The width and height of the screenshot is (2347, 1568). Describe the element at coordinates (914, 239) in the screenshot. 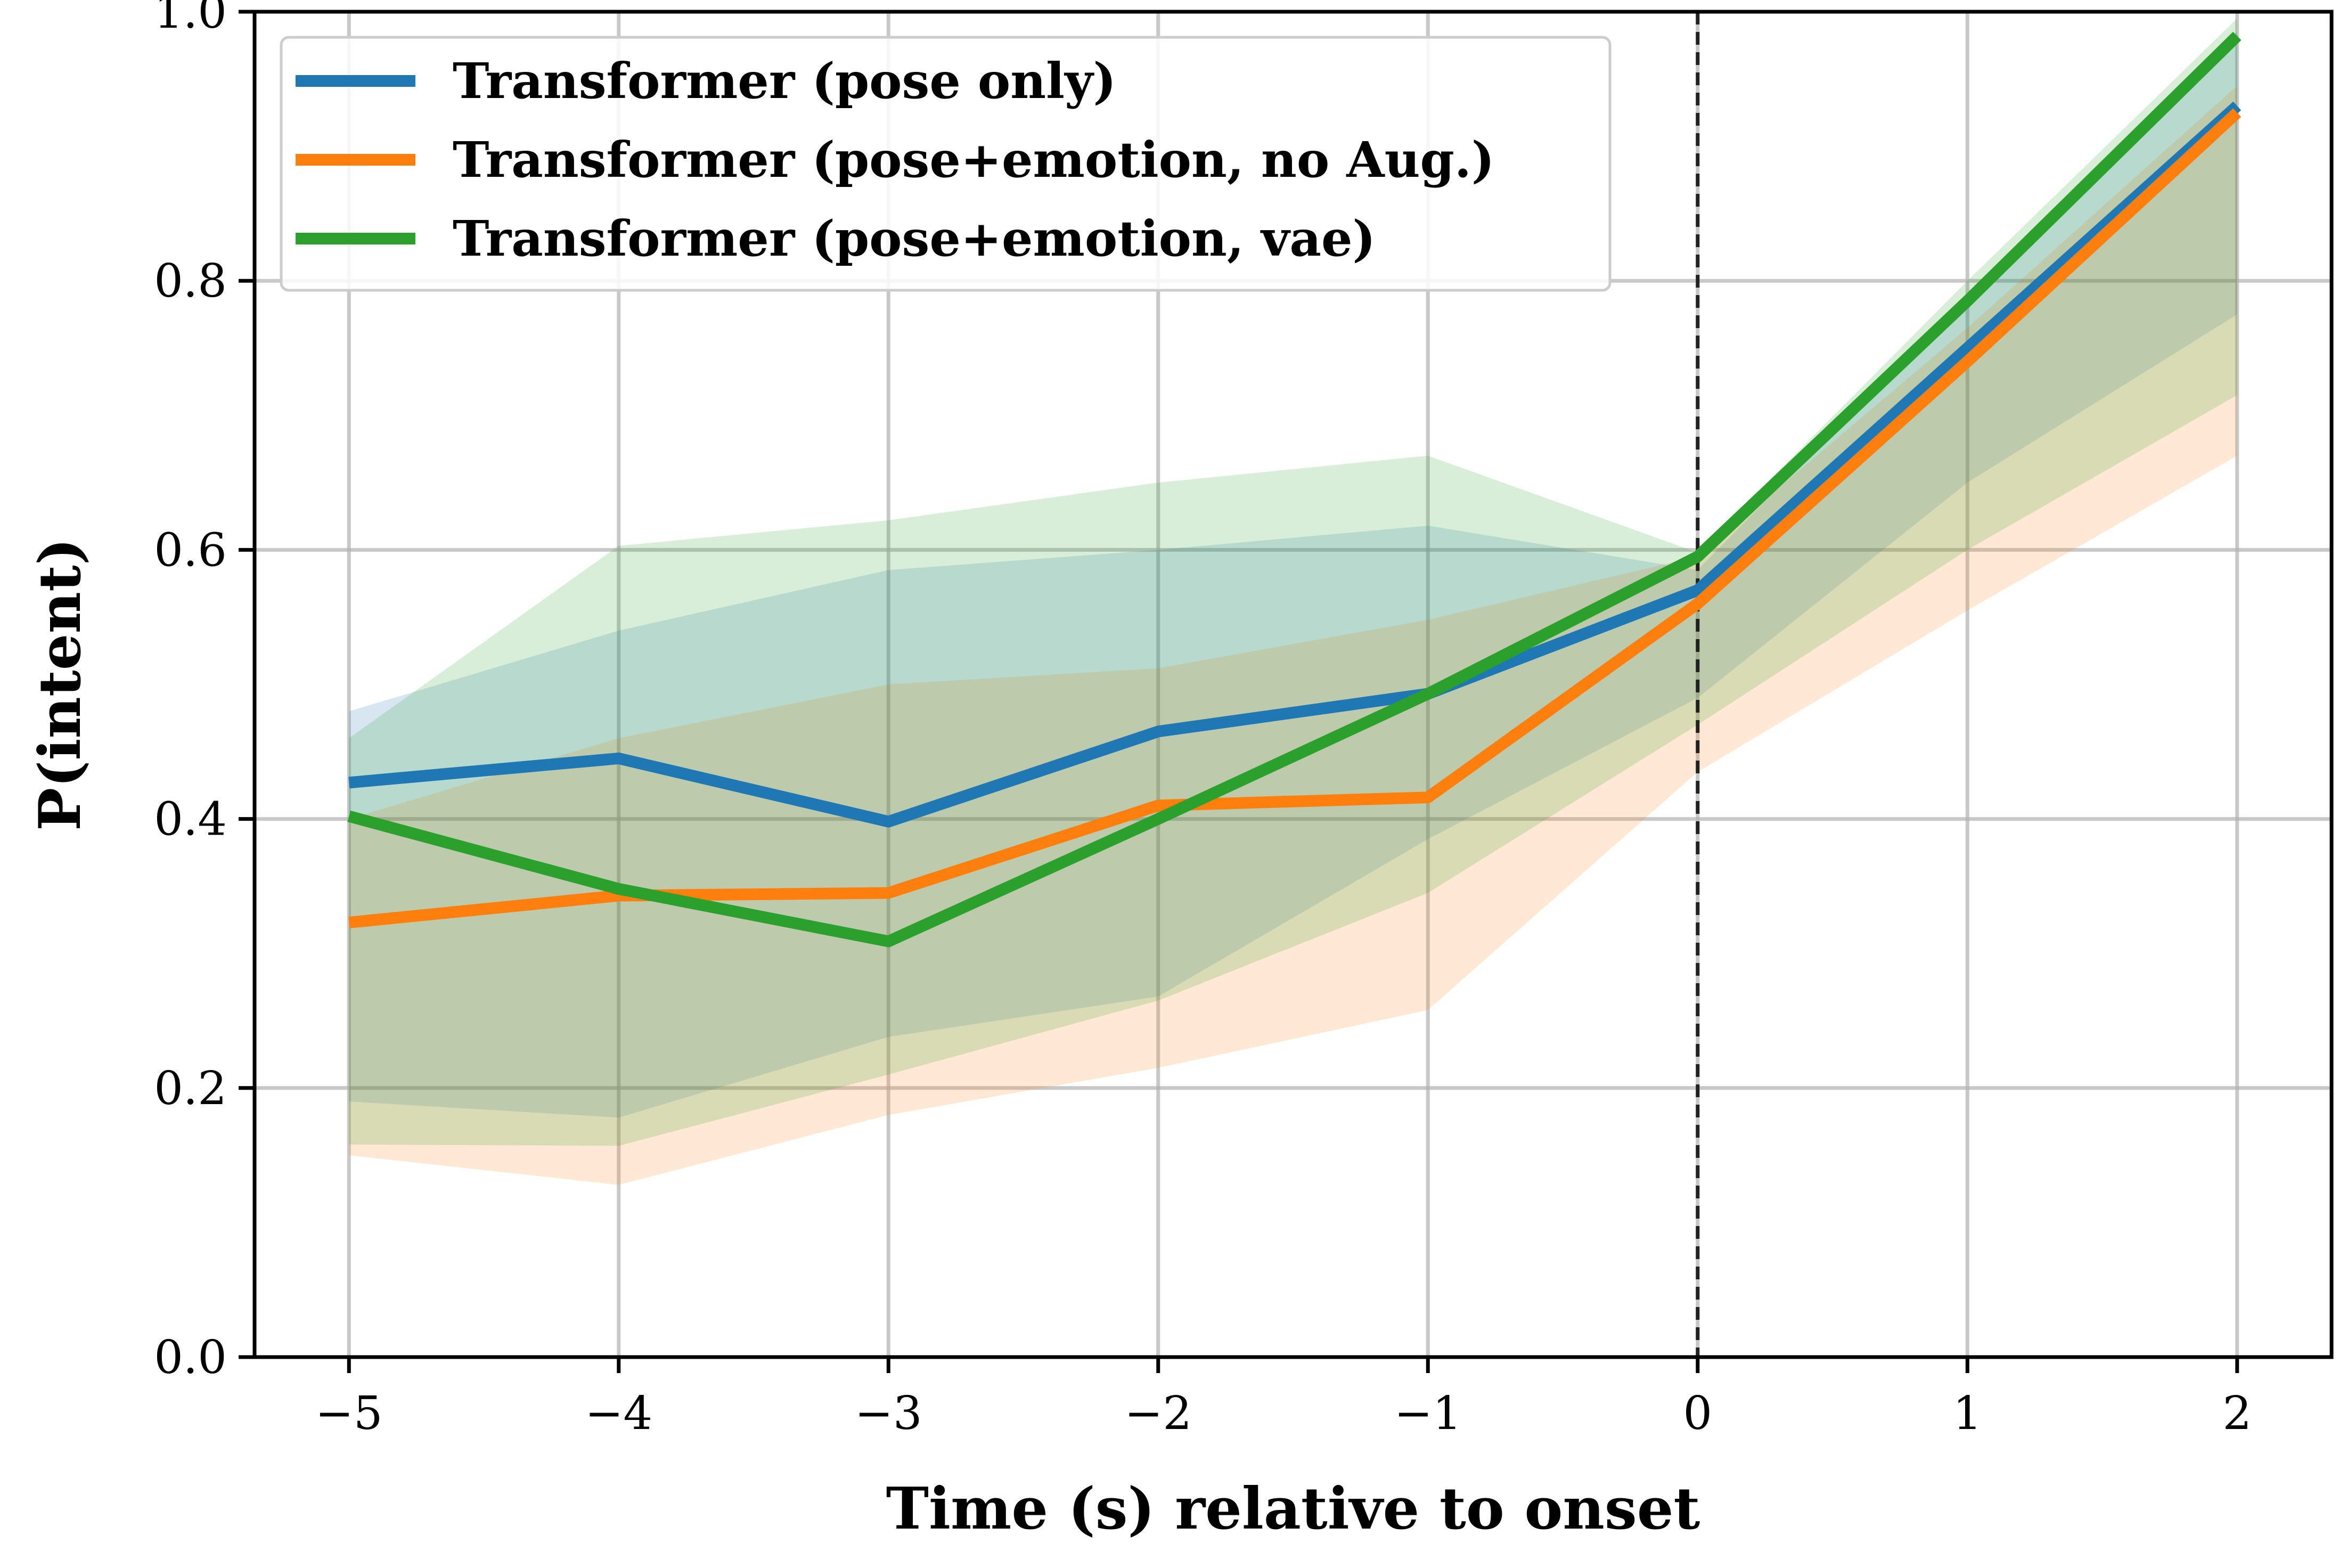

I see `legend-label-3: Transformer (pose+emotion, vae)` at that location.